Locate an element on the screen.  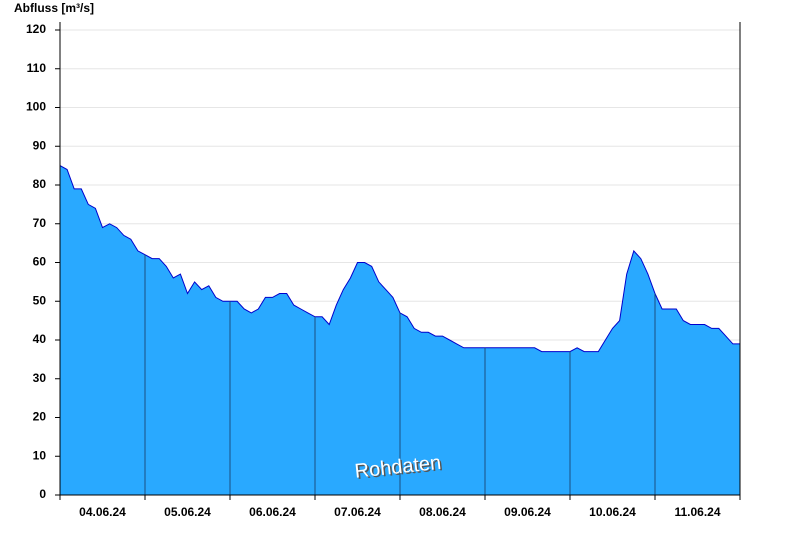
x-tick-label: 06.06.24 is located at coordinates (272, 512).